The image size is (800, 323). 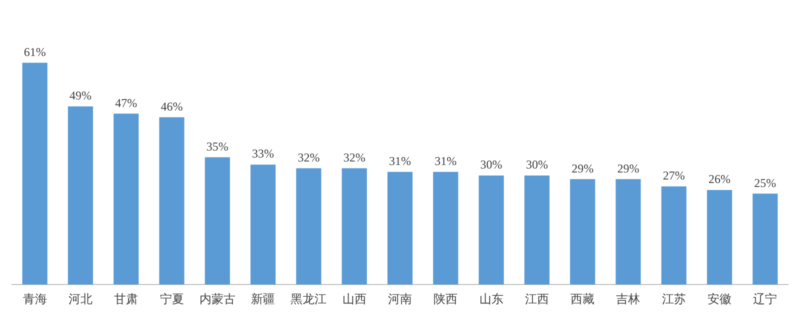 What do you see at coordinates (35, 51) in the screenshot?
I see `data-label: 61%` at bounding box center [35, 51].